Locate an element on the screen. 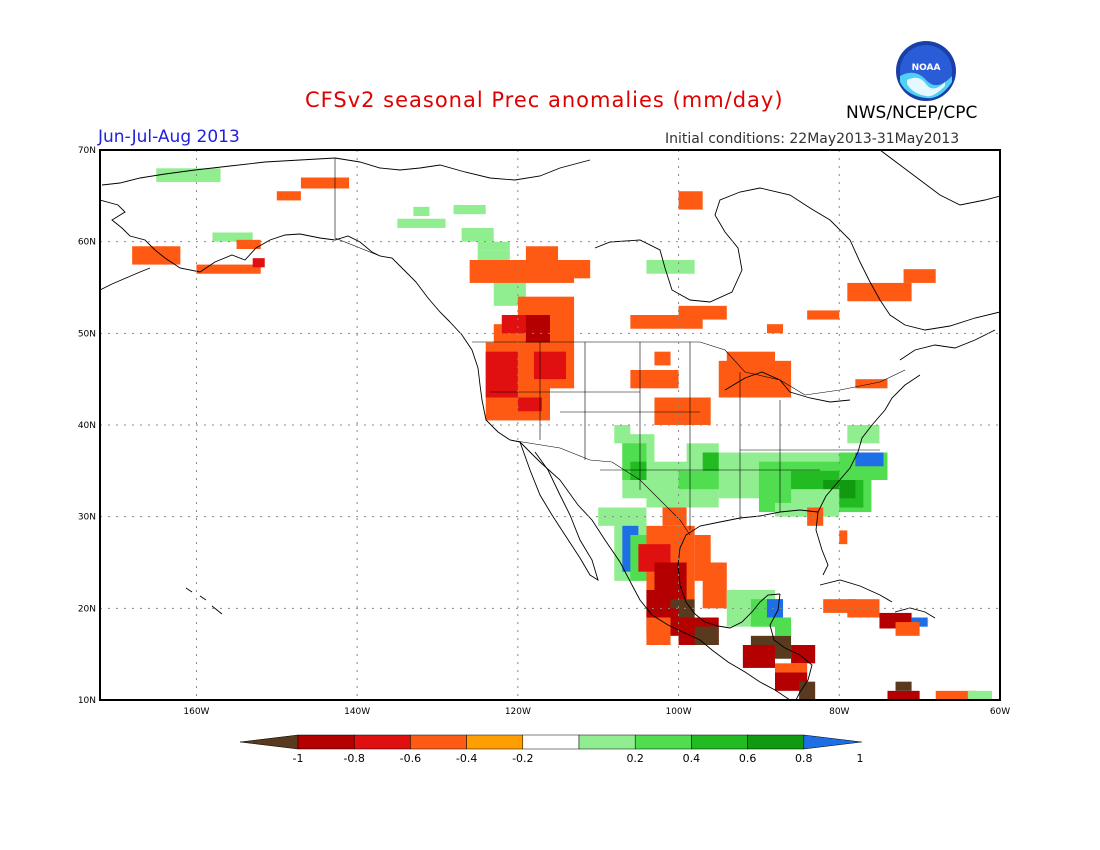 This screenshot has height=850, width=1100. hispaniola is located at coordinates (915, 613).